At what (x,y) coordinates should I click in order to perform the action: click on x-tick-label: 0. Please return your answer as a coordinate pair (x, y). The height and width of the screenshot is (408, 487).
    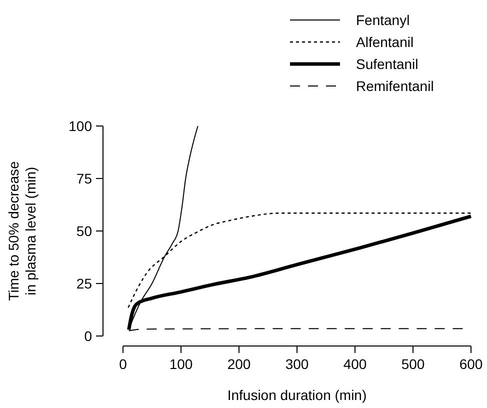
    Looking at the image, I should click on (123, 364).